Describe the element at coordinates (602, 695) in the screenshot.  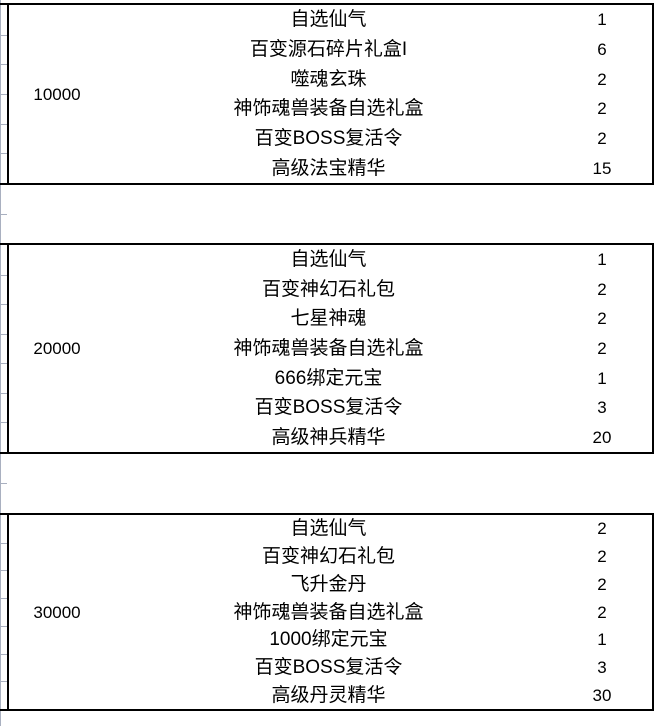
I see `quantity-cell: 30` at that location.